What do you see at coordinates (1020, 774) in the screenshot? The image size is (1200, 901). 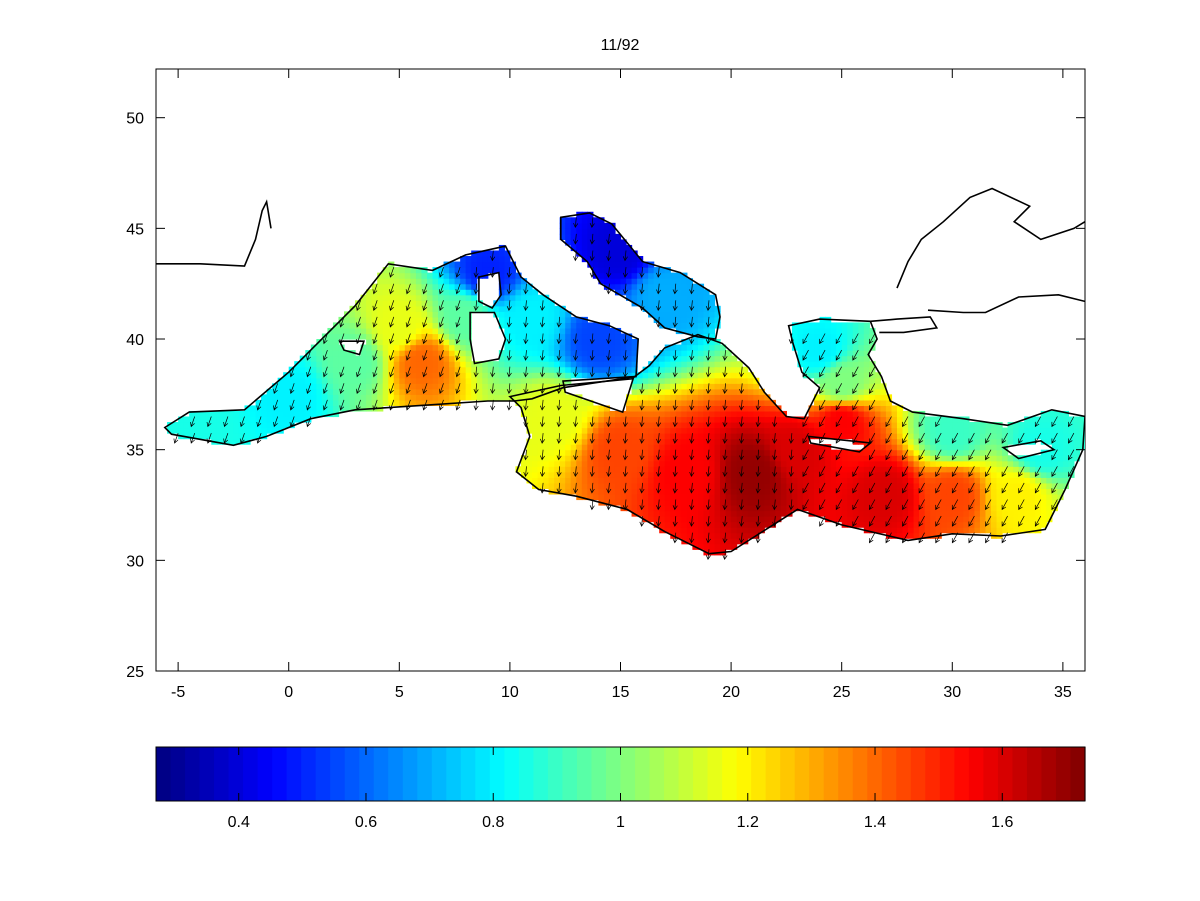 I see `colorbar-cell` at bounding box center [1020, 774].